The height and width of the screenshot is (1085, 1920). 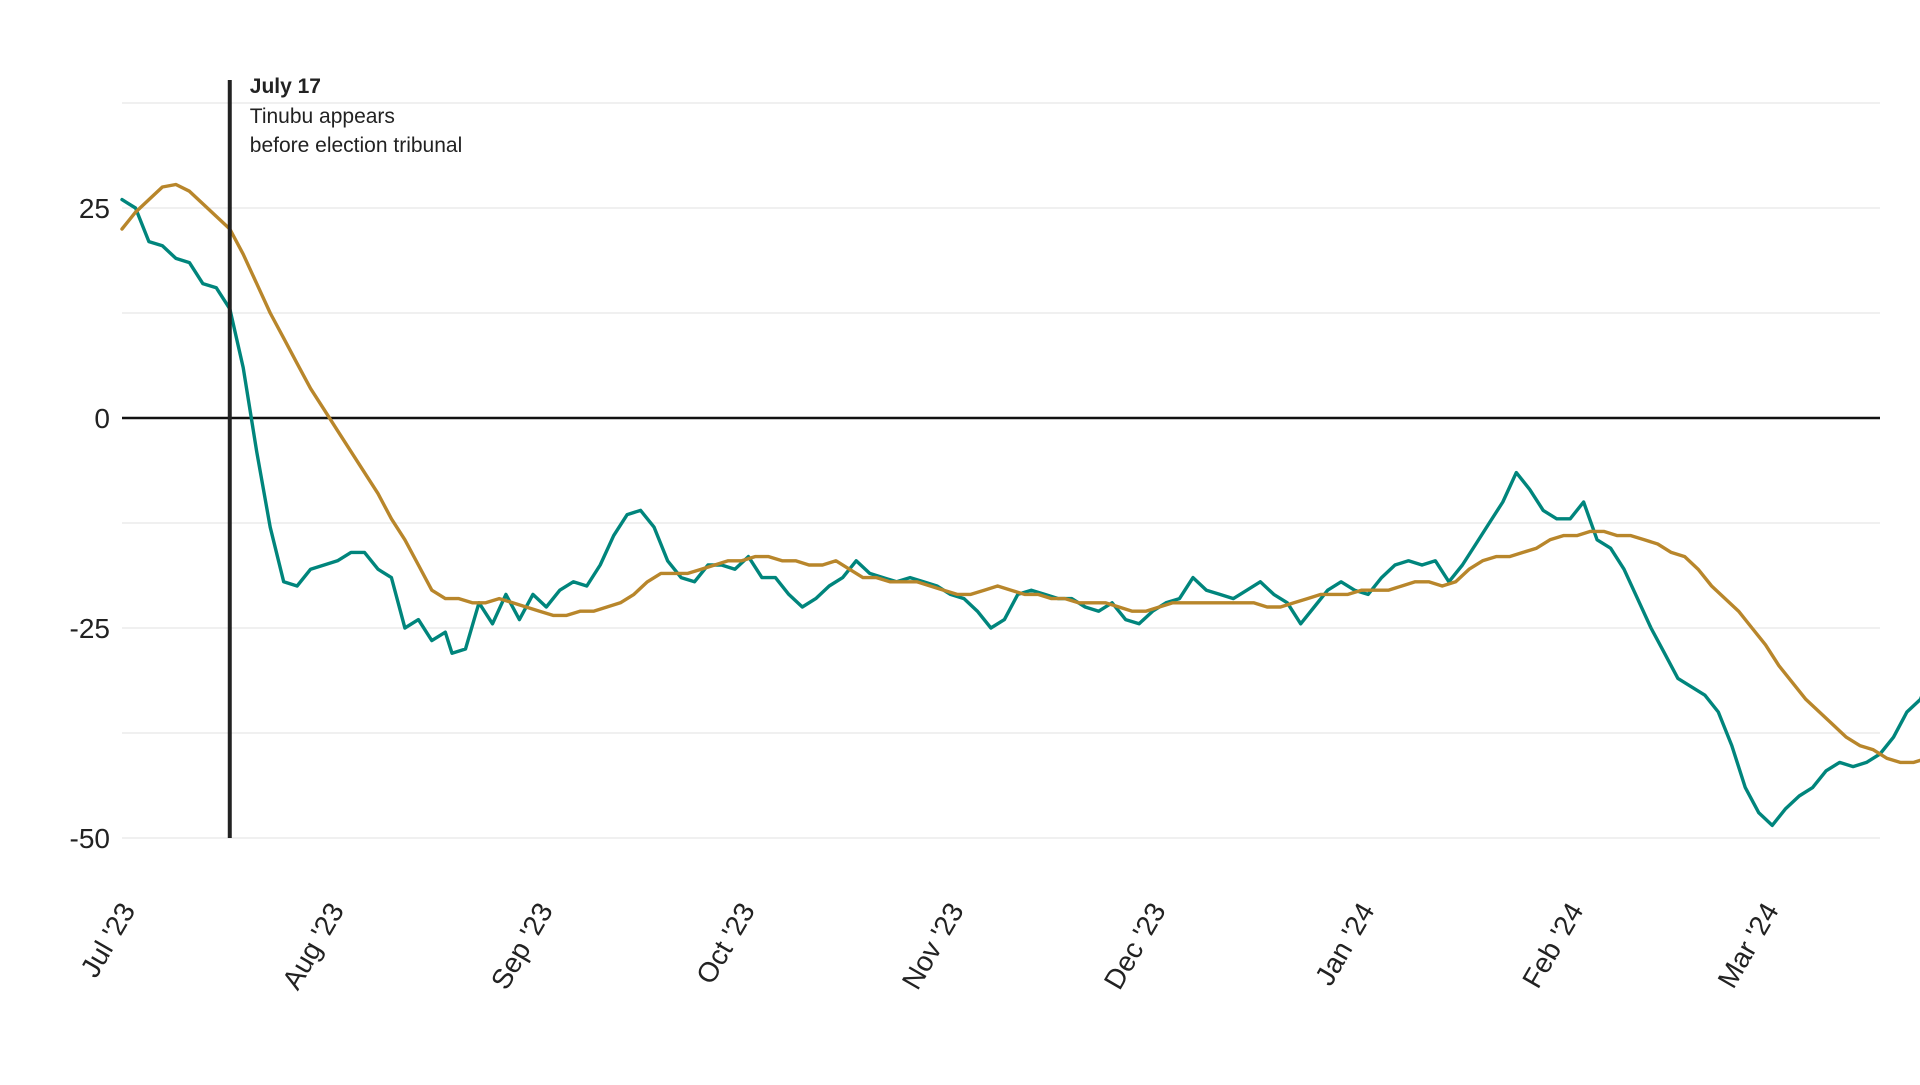 What do you see at coordinates (933, 946) in the screenshot?
I see `x-tick-label: Nov '23` at bounding box center [933, 946].